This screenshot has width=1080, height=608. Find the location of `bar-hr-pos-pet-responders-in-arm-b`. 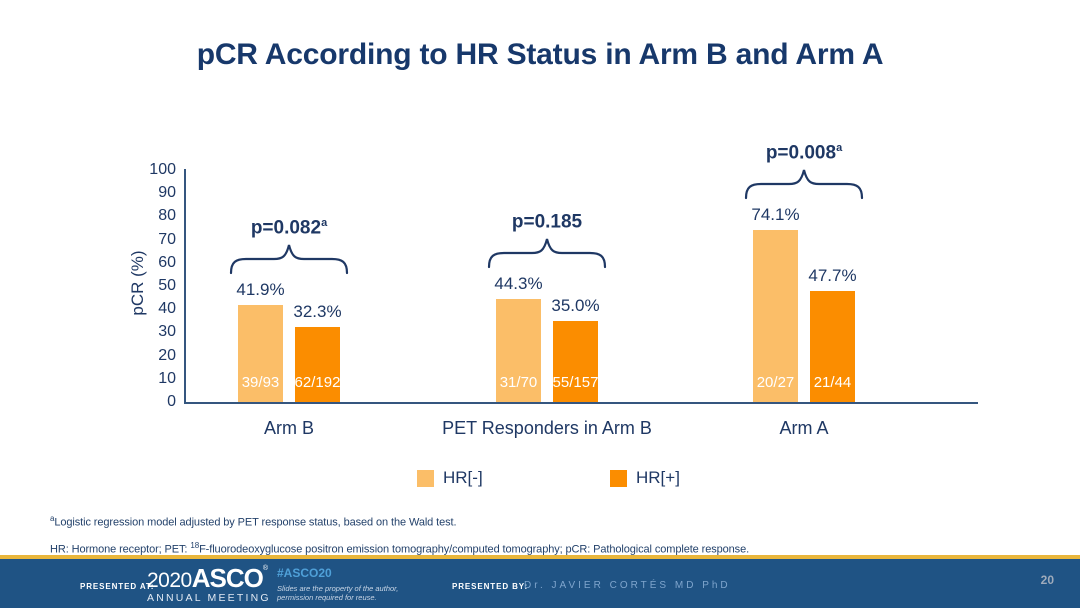

bar-hr-pos-pet-responders-in-arm-b is located at coordinates (575, 361).